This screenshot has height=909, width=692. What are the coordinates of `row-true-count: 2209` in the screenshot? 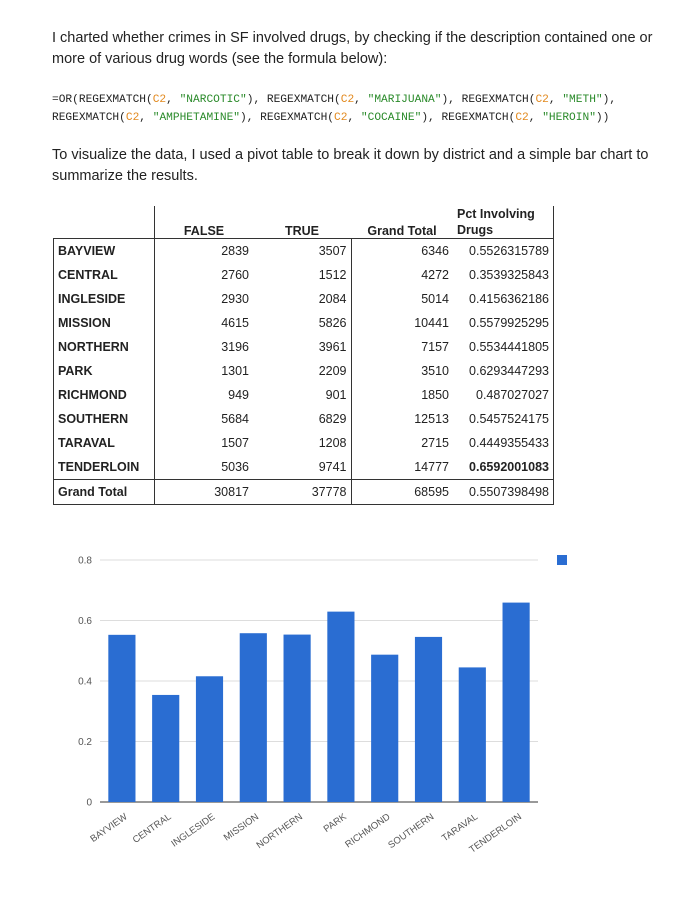 It's located at (332, 371).